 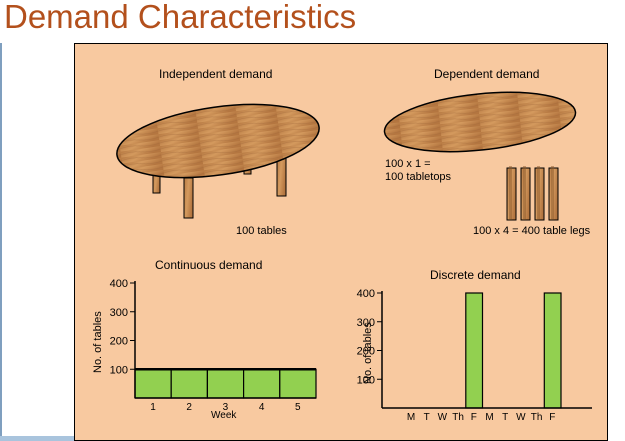 What do you see at coordinates (224, 415) in the screenshot?
I see `continuous-xlabel: Week` at bounding box center [224, 415].